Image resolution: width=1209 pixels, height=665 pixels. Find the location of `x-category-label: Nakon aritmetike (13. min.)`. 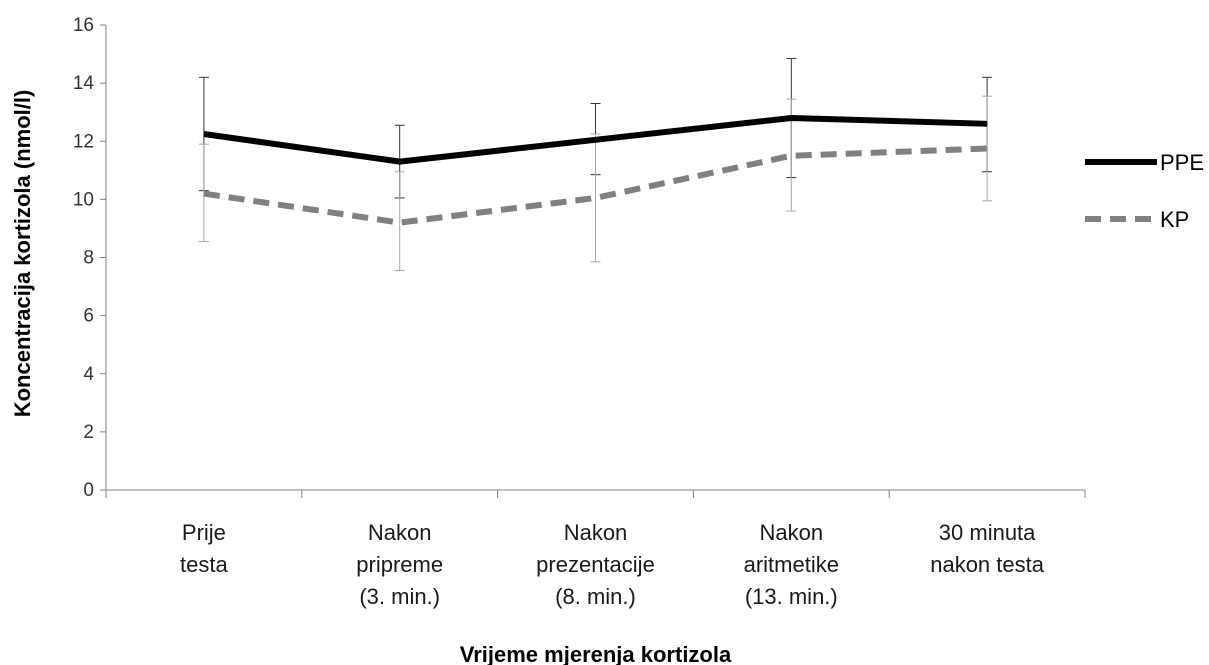

x-category-label: Nakon aritmetike (13. min.) is located at coordinates (791, 564).